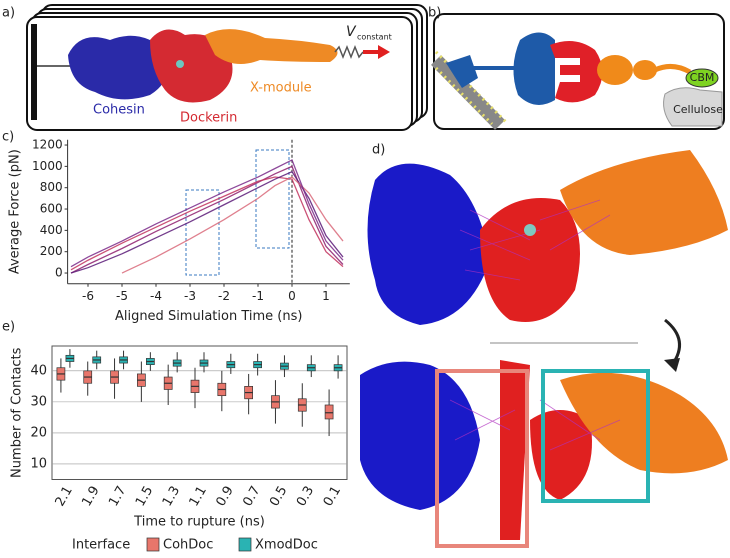  Describe the element at coordinates (251, 496) in the screenshot. I see `x-tick-label: 0.7` at that location.